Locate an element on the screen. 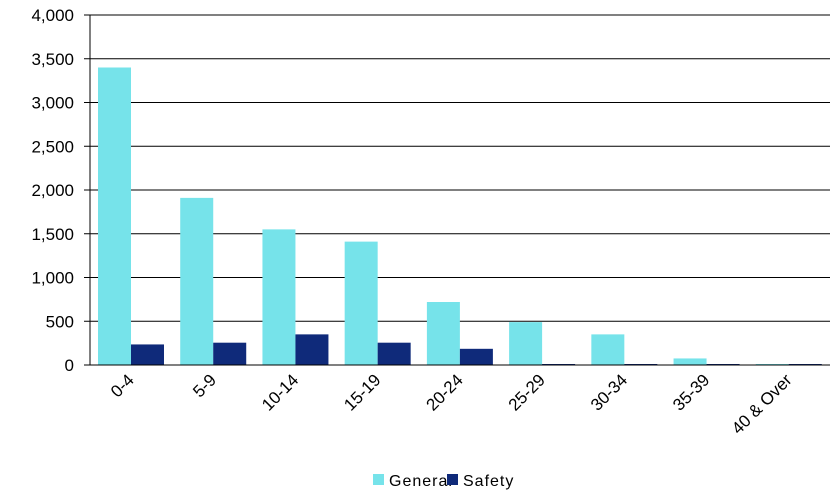 The width and height of the screenshot is (831, 497). legend-swatch-general is located at coordinates (378, 479).